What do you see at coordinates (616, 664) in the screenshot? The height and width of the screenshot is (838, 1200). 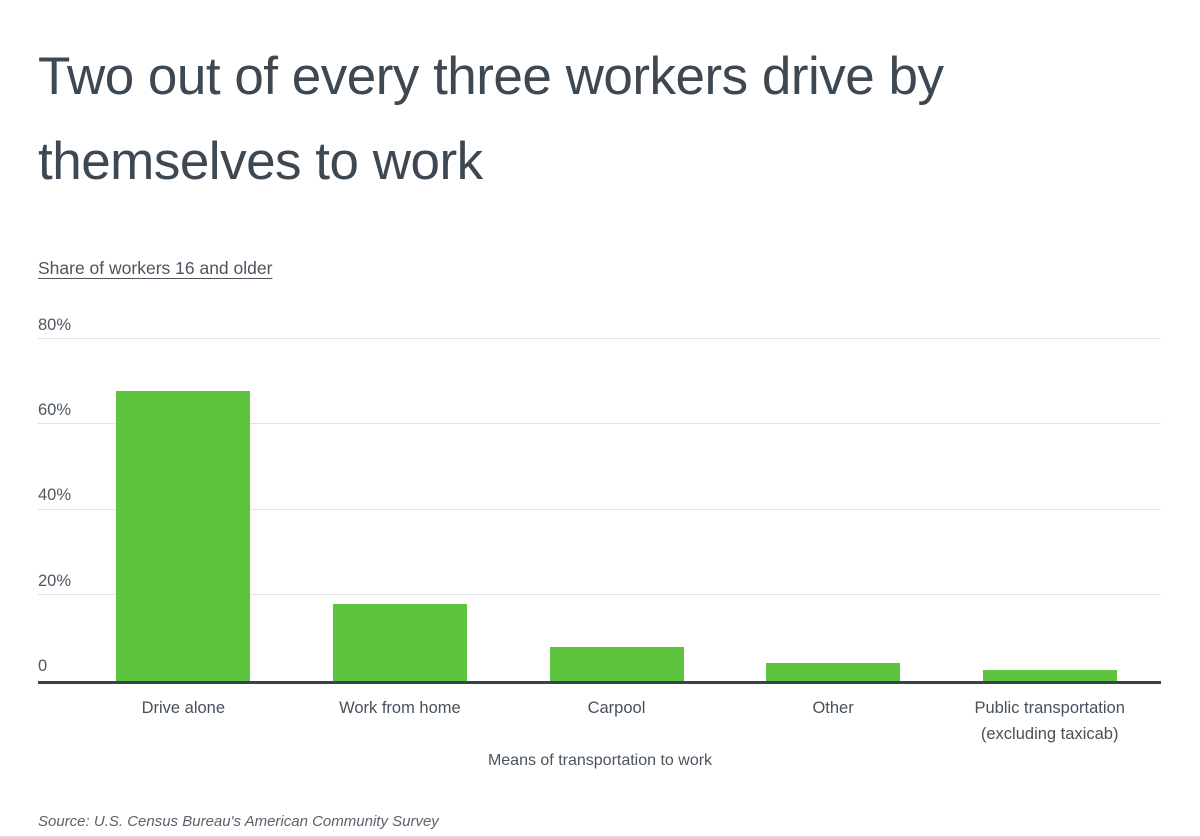 I see `bar-carpool` at bounding box center [616, 664].